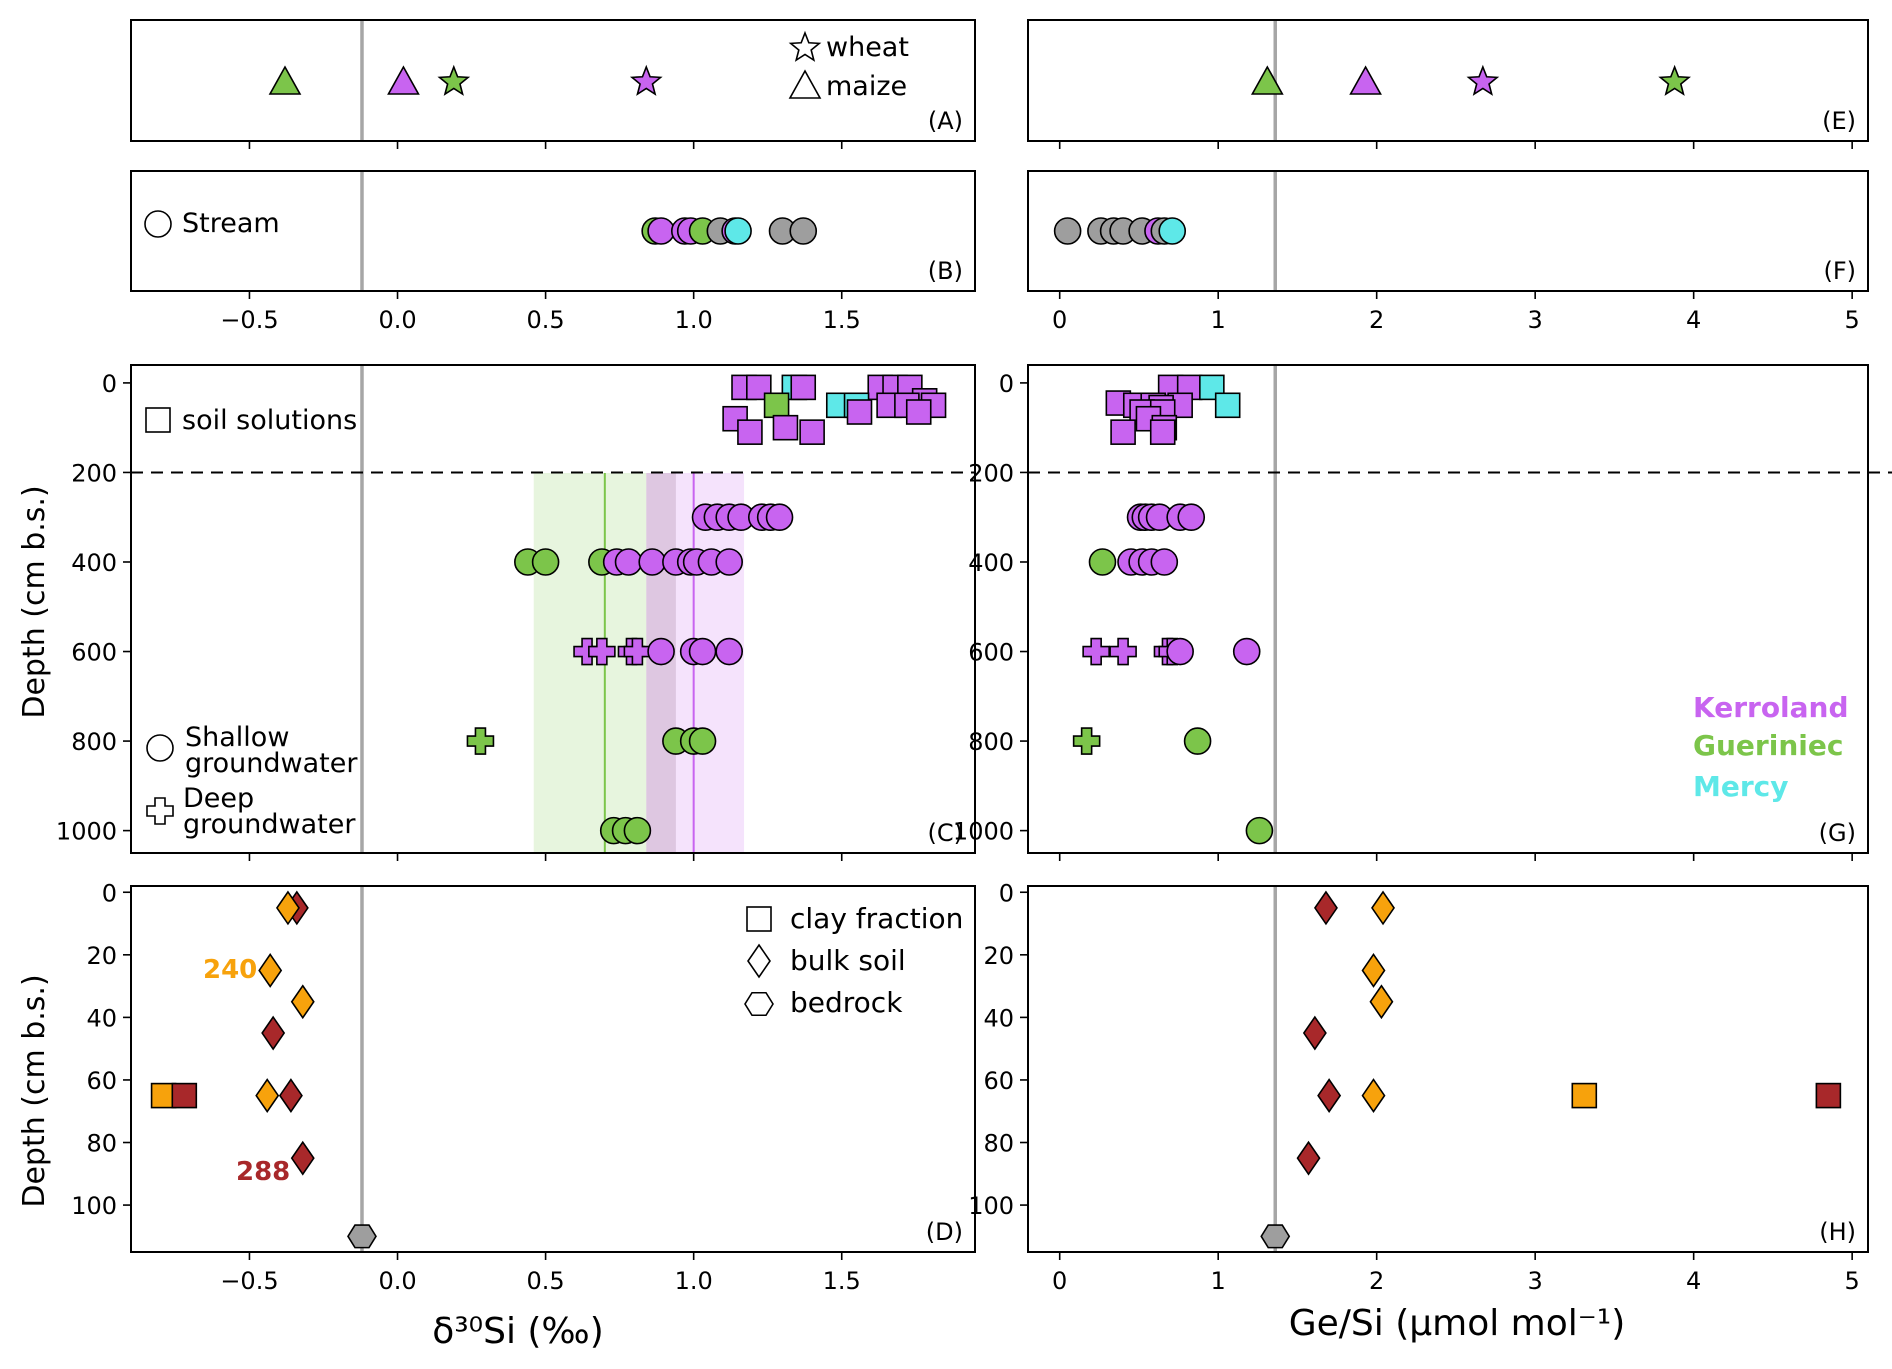  I want to click on legend-bulk-label: bulk soil, so click(848, 960).